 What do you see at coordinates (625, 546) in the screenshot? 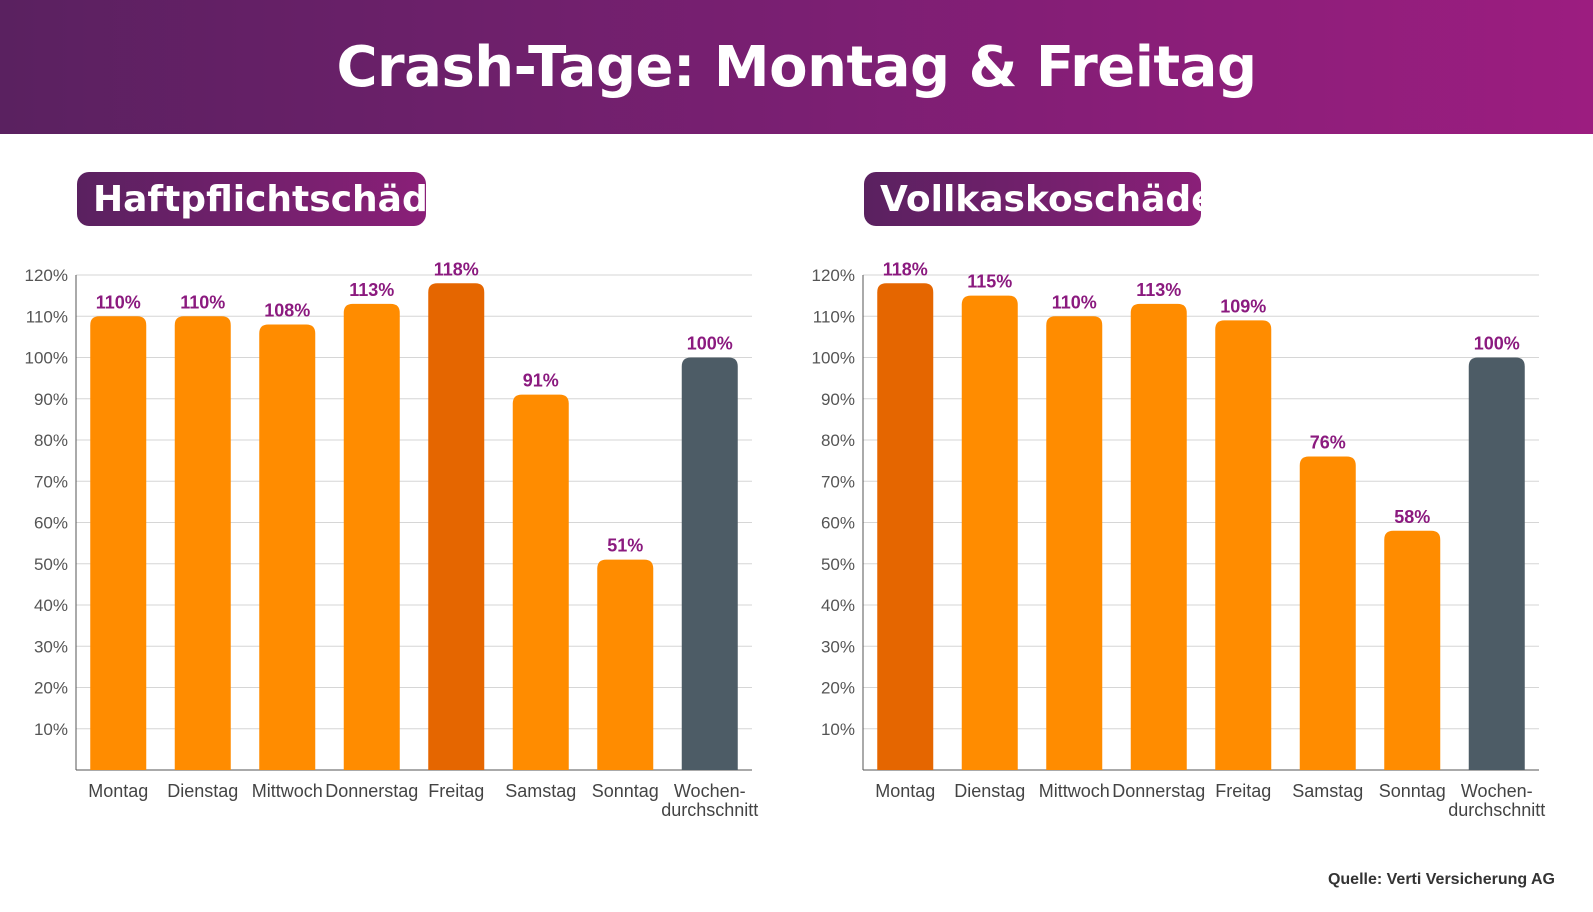
I see `data-label: 51%` at bounding box center [625, 546].